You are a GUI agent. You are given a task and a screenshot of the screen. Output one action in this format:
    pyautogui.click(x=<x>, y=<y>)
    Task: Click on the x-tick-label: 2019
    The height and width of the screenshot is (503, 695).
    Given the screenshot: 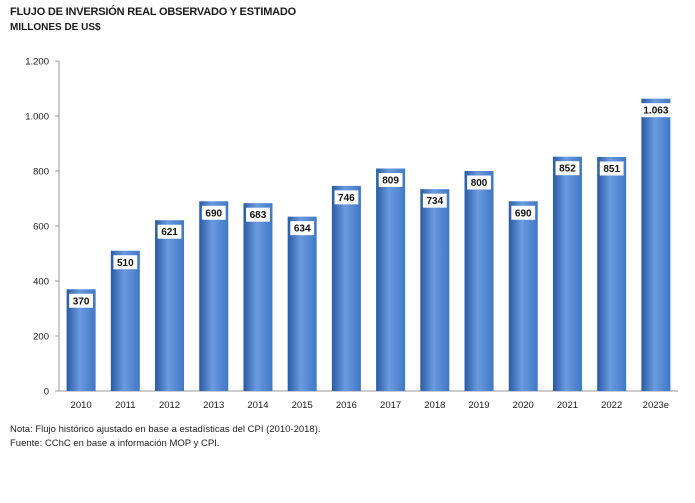 What is the action you would take?
    pyautogui.click(x=478, y=405)
    